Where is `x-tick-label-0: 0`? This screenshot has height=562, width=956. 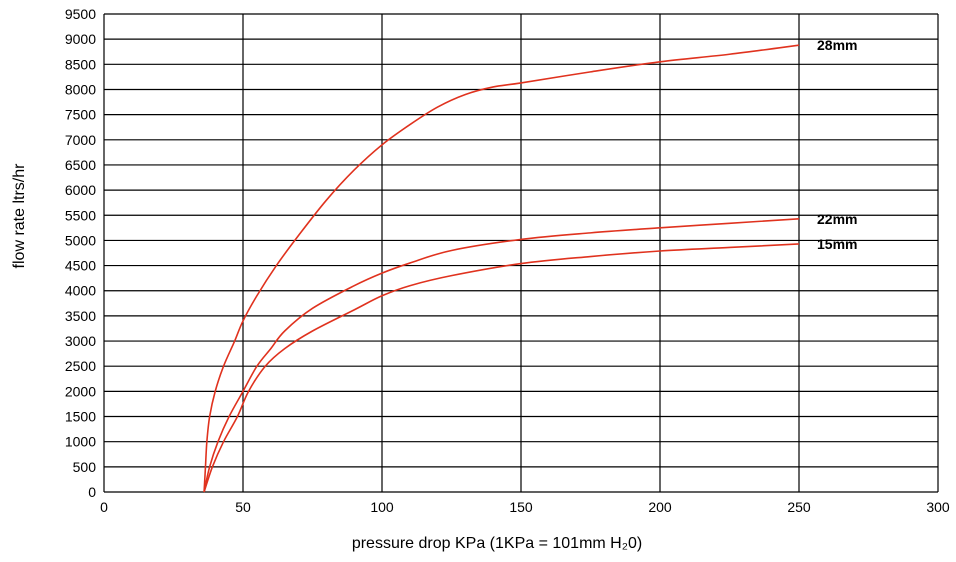 x-tick-label-0: 0 is located at coordinates (104, 507).